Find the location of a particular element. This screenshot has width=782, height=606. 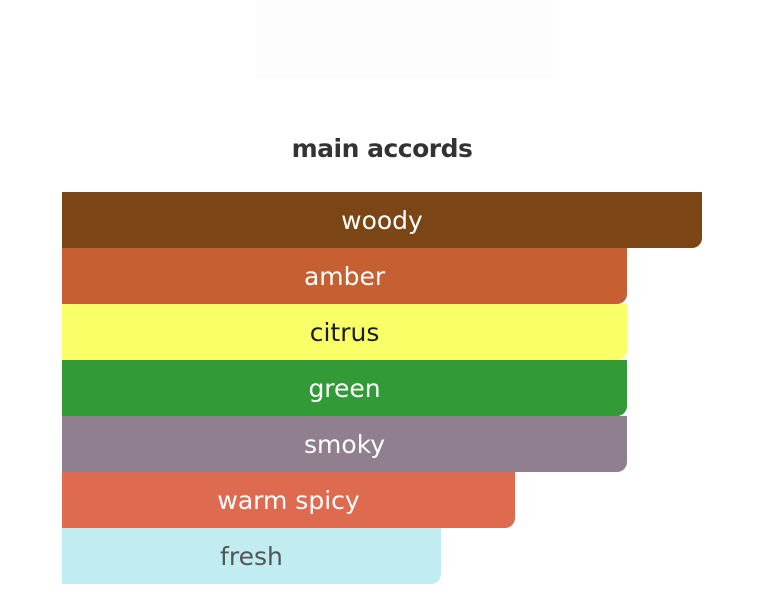

accord-bar-smoky: smoky is located at coordinates (345, 444).